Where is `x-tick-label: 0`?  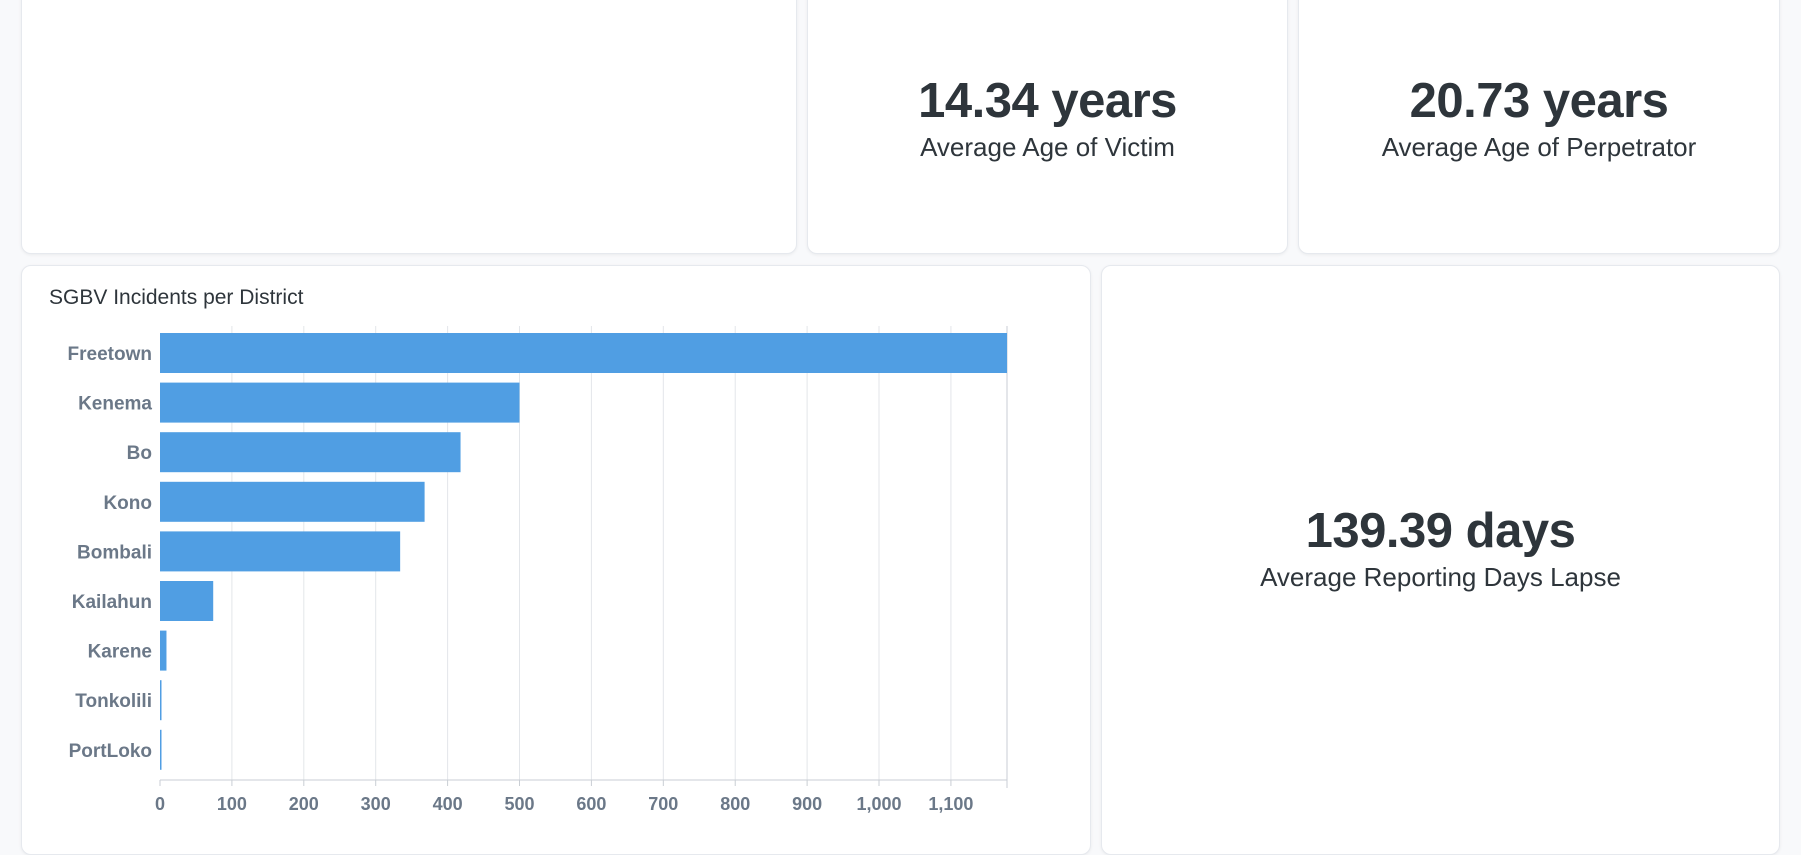
x-tick-label: 0 is located at coordinates (160, 804).